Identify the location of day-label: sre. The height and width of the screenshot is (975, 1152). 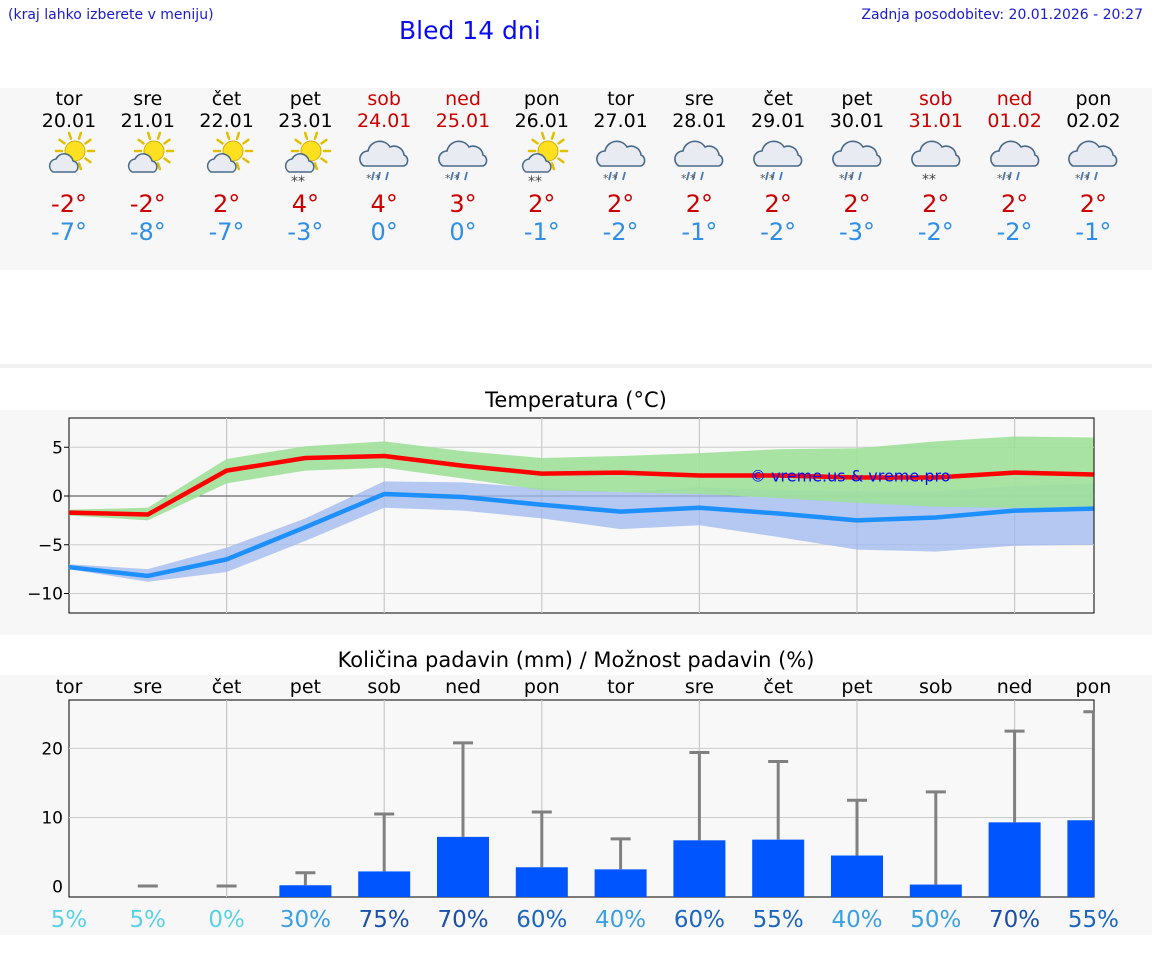
(147, 687).